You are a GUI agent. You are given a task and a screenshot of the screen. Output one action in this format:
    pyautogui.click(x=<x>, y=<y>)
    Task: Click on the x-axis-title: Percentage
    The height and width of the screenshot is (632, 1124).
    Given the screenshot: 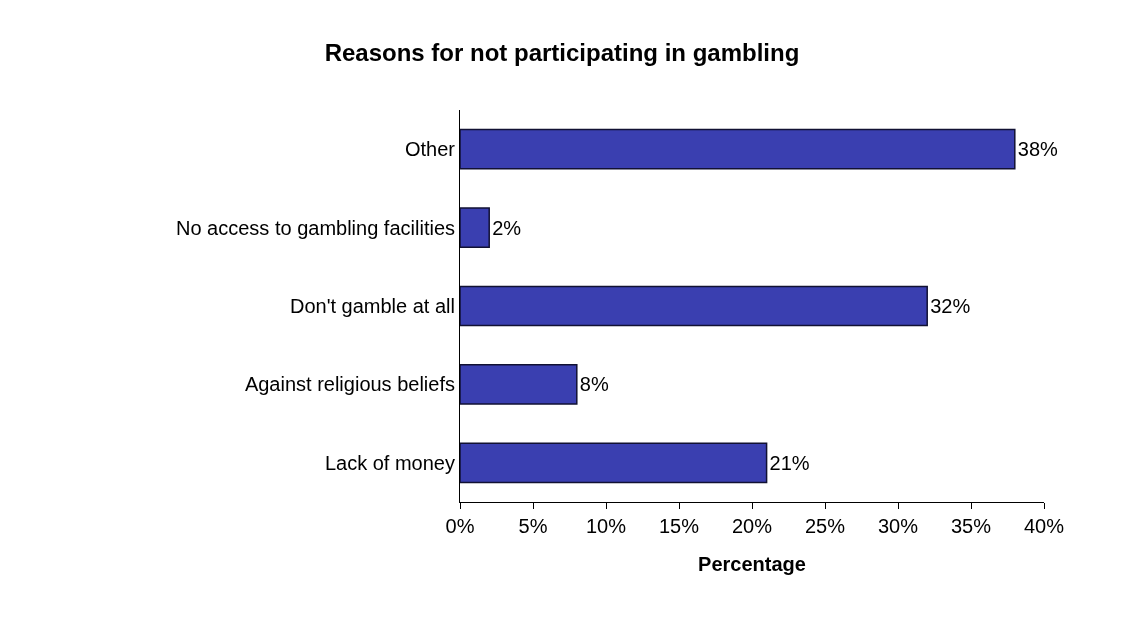 What is the action you would take?
    pyautogui.click(x=752, y=563)
    